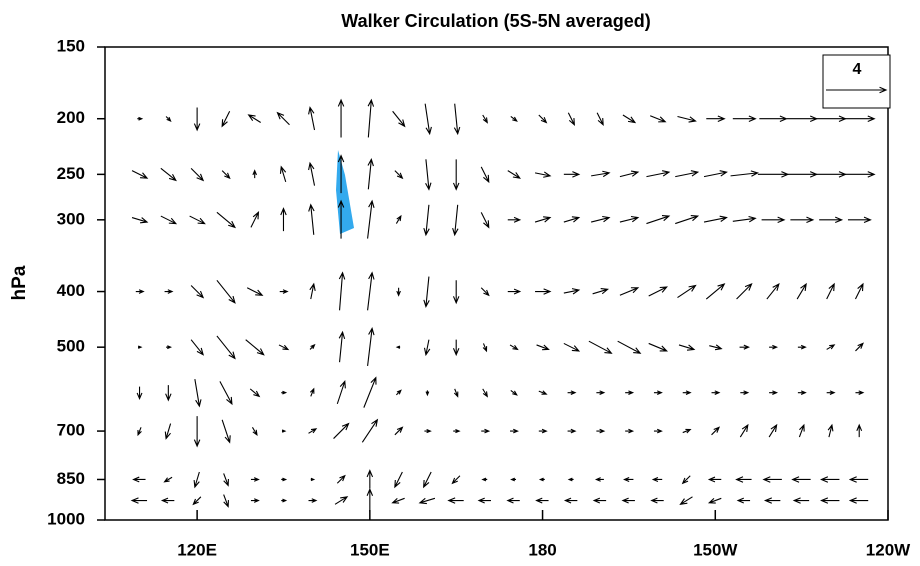  What do you see at coordinates (888, 549) in the screenshot?
I see `x-tick-label: 120W` at bounding box center [888, 549].